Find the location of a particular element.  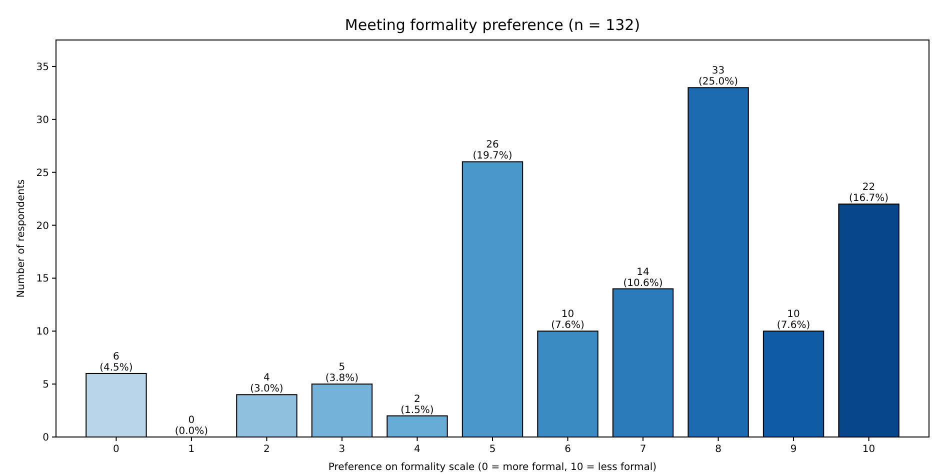

x-tick-label: 5 is located at coordinates (492, 449).